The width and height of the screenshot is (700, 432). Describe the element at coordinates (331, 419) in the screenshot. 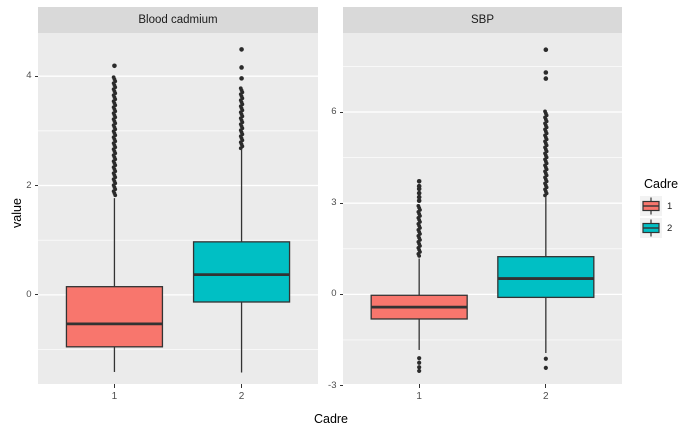

I see `x-axis-title: Cadre` at that location.